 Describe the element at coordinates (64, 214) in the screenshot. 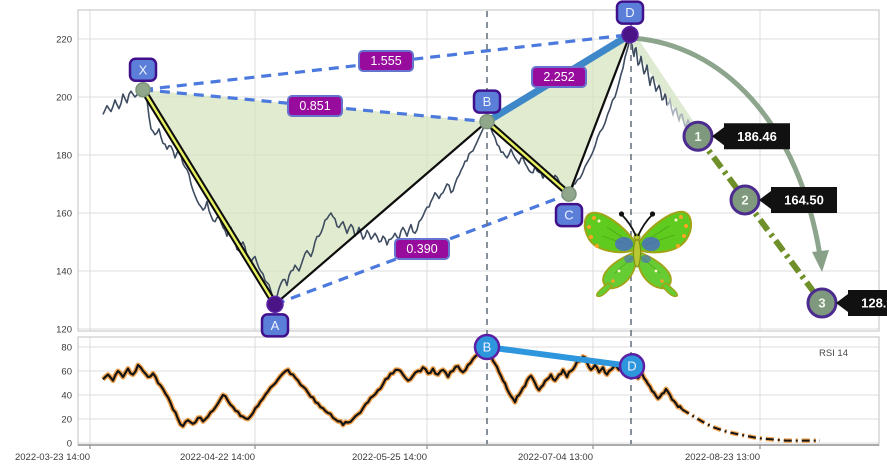

I see `price-axis-tick: 160` at that location.